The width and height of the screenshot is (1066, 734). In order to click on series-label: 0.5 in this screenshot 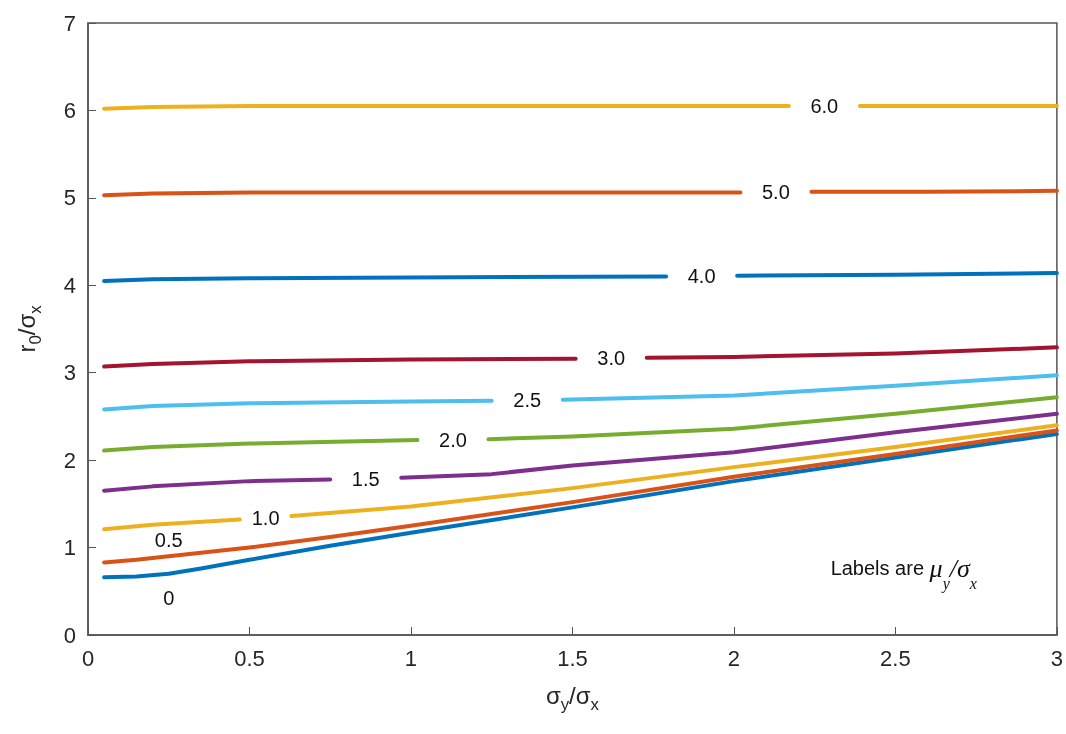, I will do `click(168, 540)`.